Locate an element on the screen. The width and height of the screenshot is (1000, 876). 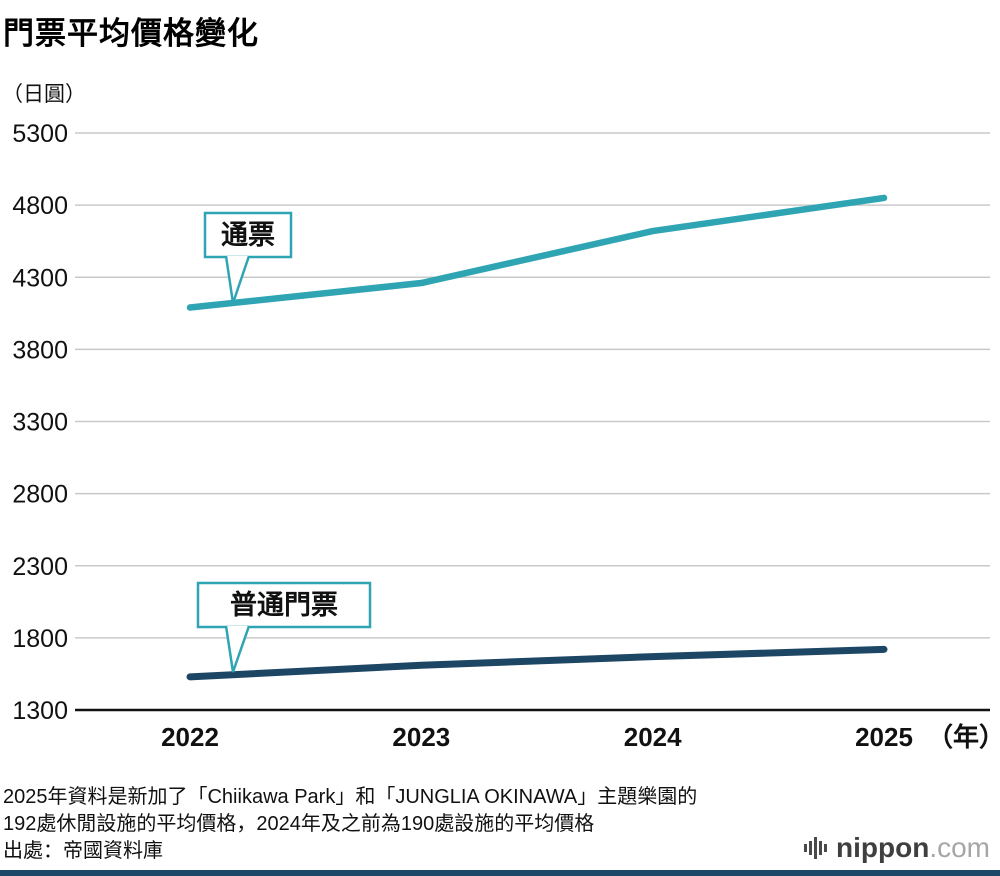
logo-text-suffix: .com is located at coordinates (959, 847).